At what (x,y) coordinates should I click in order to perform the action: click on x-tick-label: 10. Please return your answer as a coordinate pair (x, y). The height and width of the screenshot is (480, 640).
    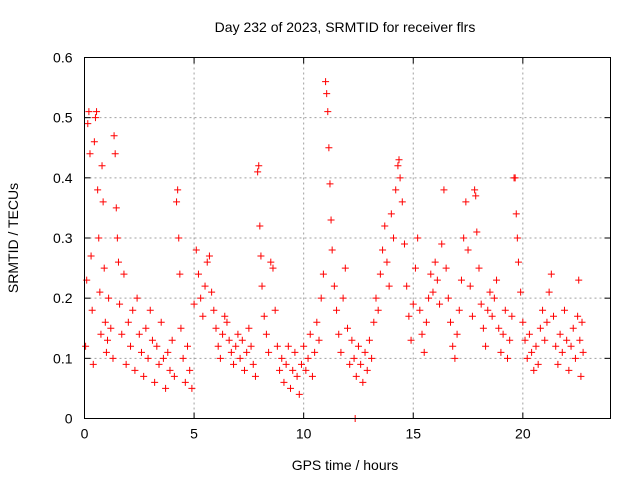
    Looking at the image, I should click on (304, 434).